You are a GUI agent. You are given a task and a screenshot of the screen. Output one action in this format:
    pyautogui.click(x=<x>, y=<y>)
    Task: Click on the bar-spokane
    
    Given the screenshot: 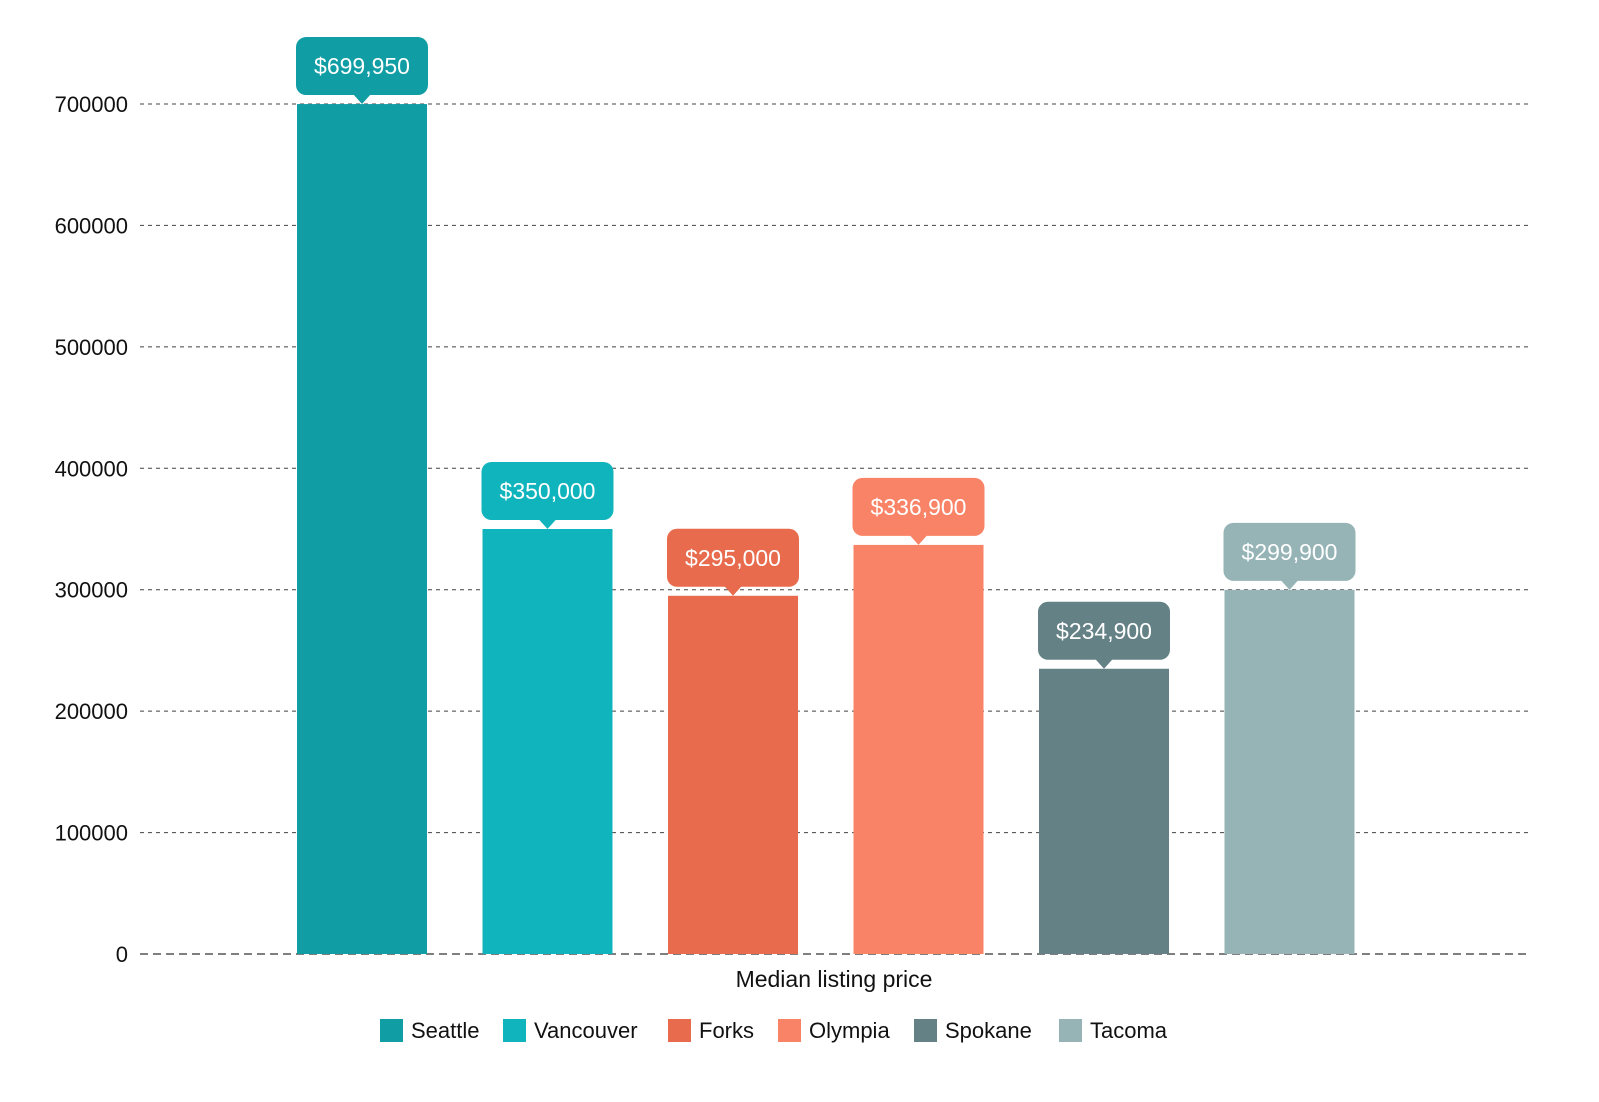 What is the action you would take?
    pyautogui.click(x=1104, y=811)
    